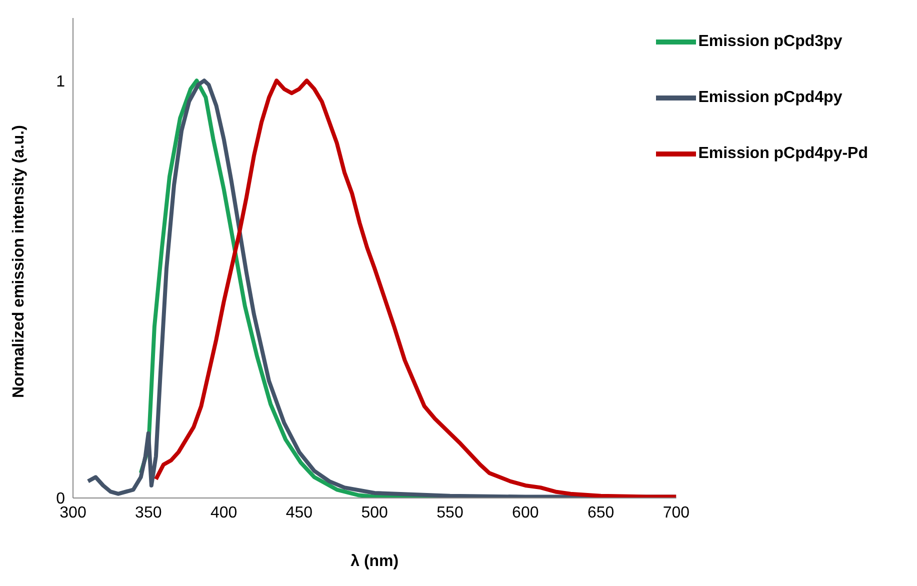  What do you see at coordinates (374, 513) in the screenshot?
I see `x-tick-label: 500` at bounding box center [374, 513].